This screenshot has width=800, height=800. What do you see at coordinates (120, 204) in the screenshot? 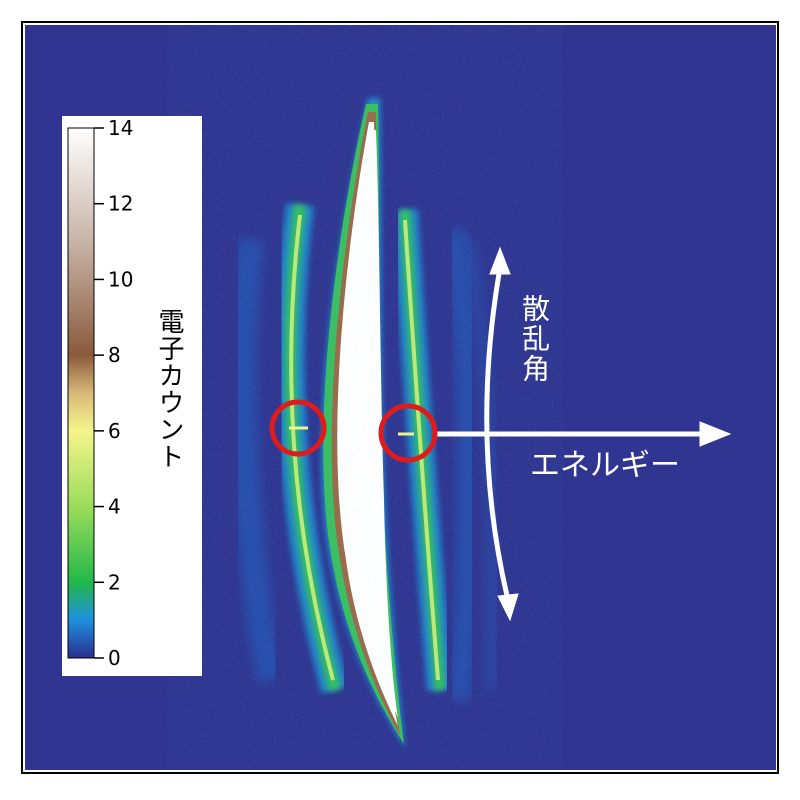
I see `colorbar-tick-label: 12` at bounding box center [120, 204].